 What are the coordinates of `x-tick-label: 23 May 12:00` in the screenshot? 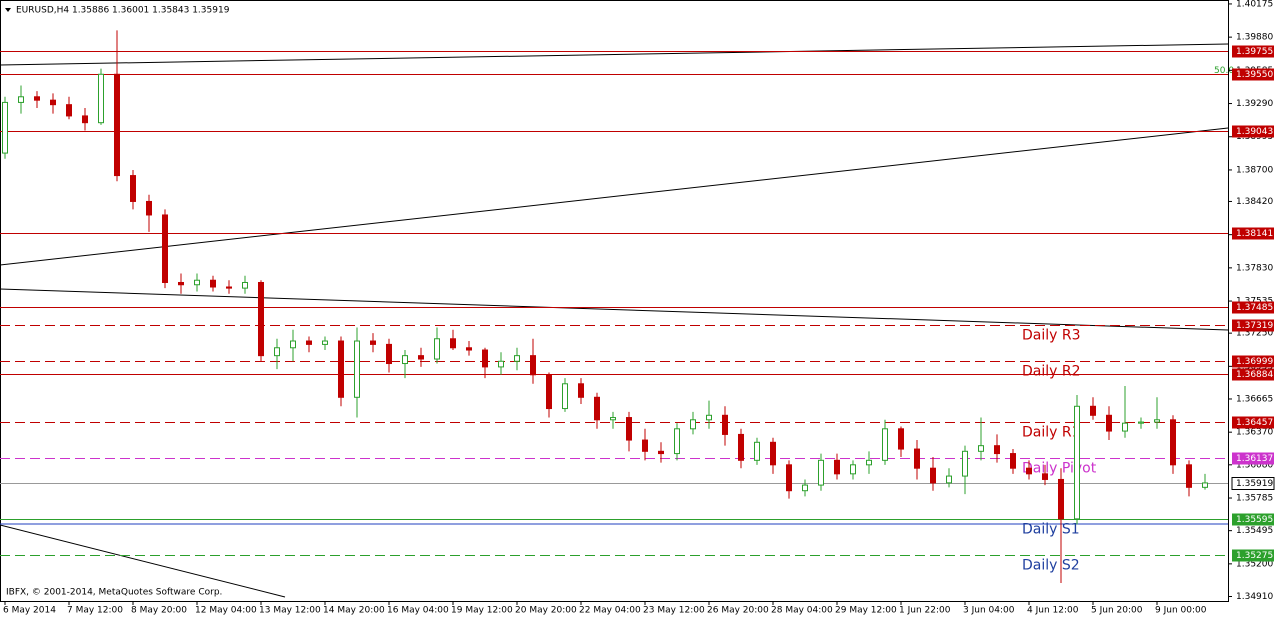 It's located at (674, 611).